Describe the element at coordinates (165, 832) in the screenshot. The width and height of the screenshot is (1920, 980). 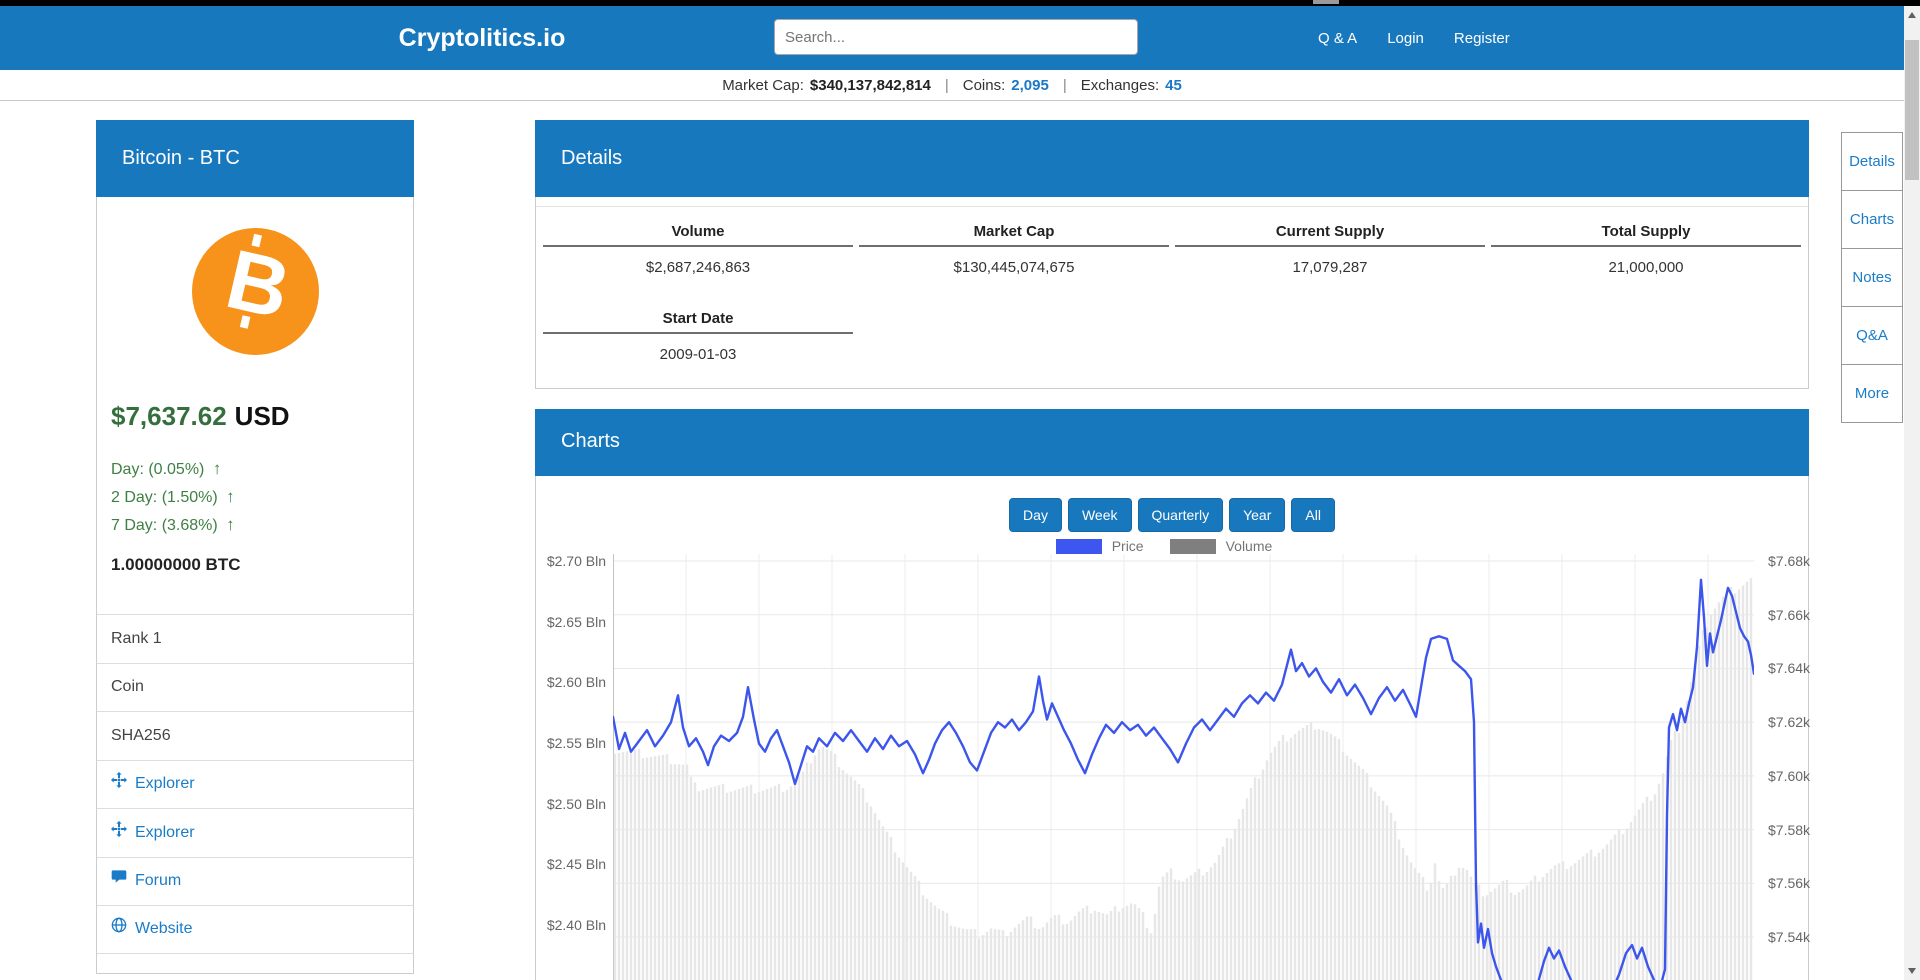
I see `coin-row-label: Explorer` at that location.